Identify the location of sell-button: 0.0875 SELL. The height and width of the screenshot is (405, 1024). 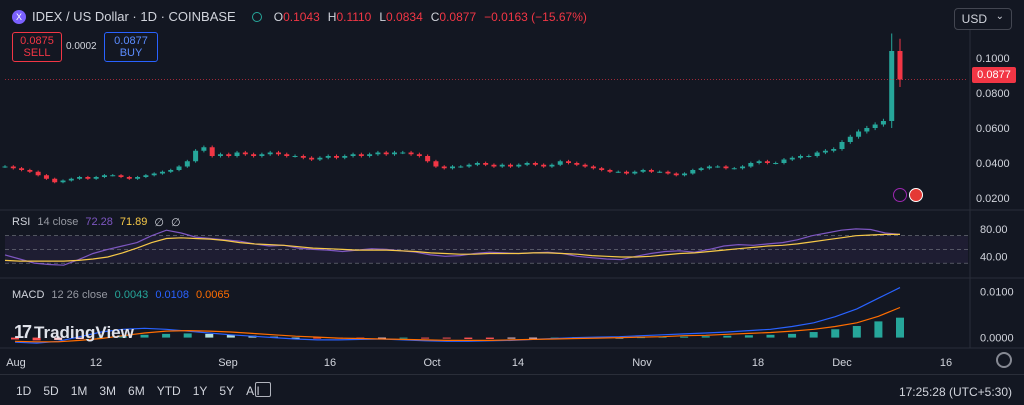
(37, 47).